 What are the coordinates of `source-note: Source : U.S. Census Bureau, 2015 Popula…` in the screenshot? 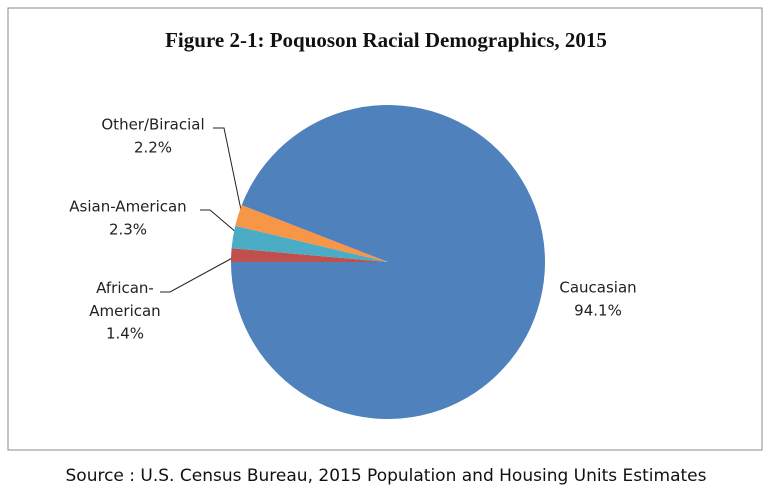 It's located at (386, 476).